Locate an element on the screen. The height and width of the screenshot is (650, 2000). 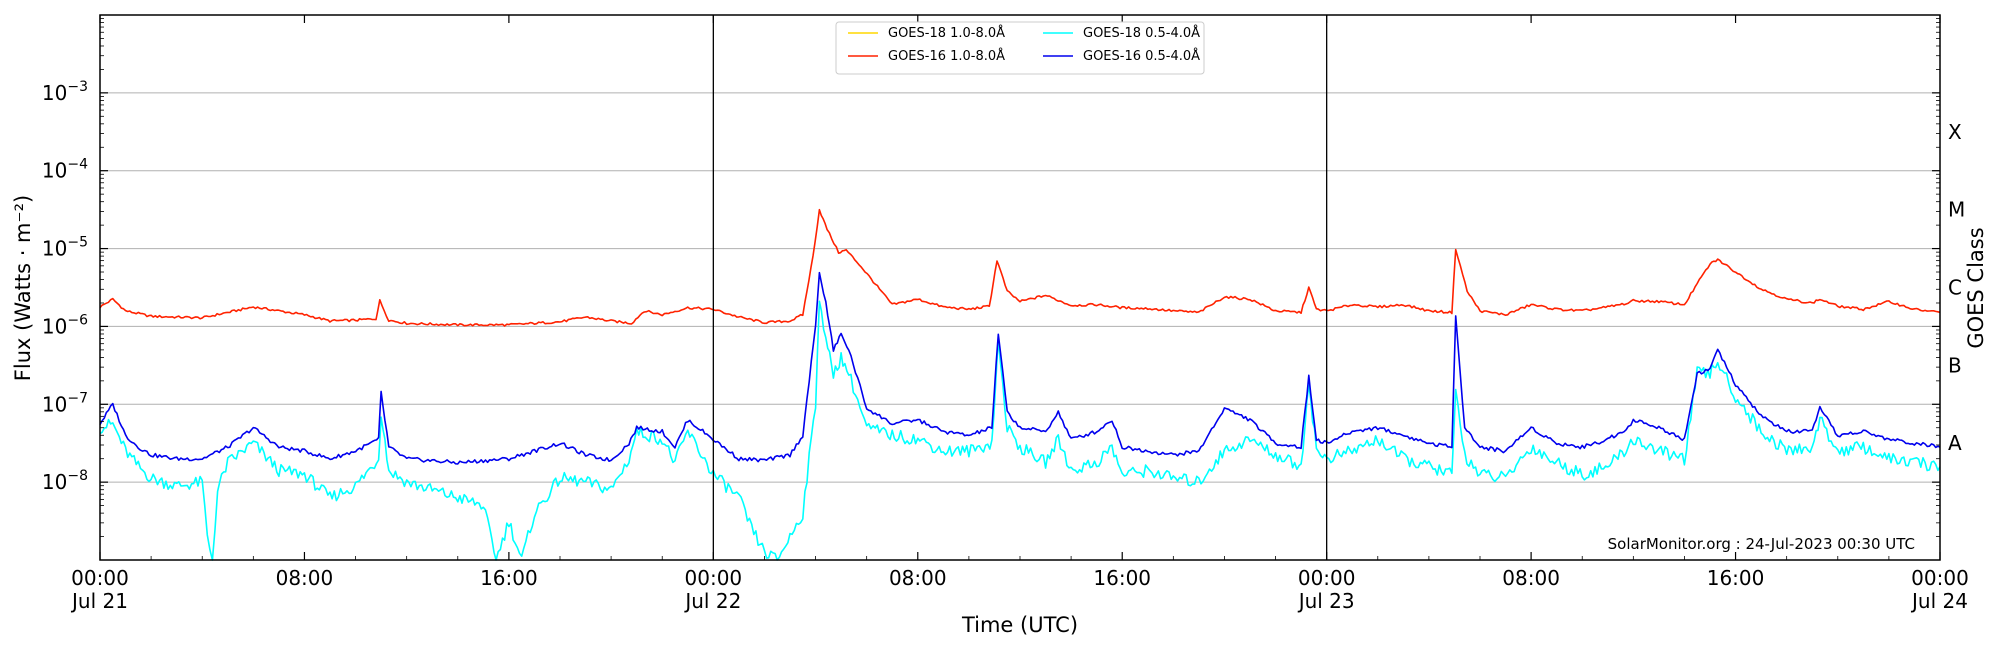
x-tick-date-label: Jul 23 is located at coordinates (1326, 601).